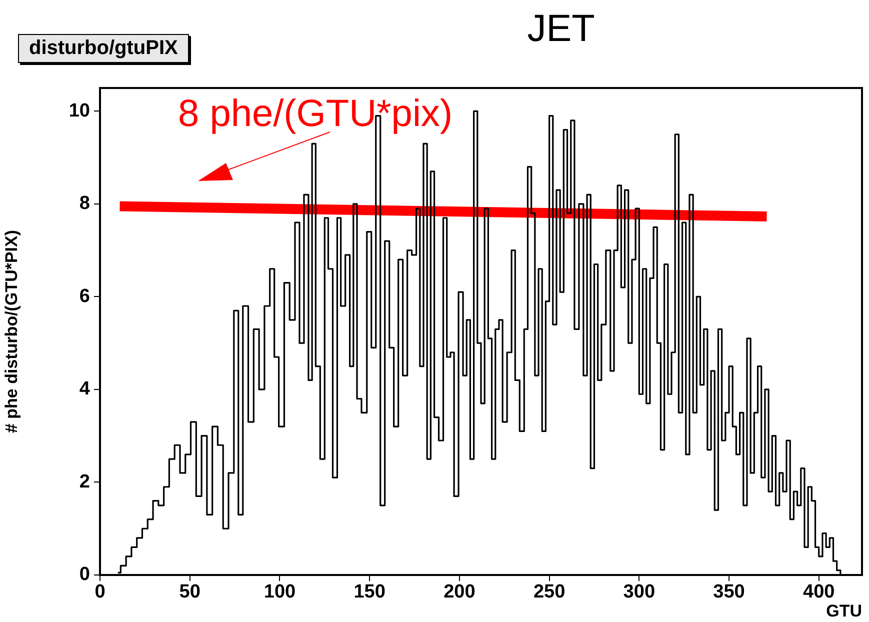  I want to click on x-tick-label: 300, so click(639, 592).